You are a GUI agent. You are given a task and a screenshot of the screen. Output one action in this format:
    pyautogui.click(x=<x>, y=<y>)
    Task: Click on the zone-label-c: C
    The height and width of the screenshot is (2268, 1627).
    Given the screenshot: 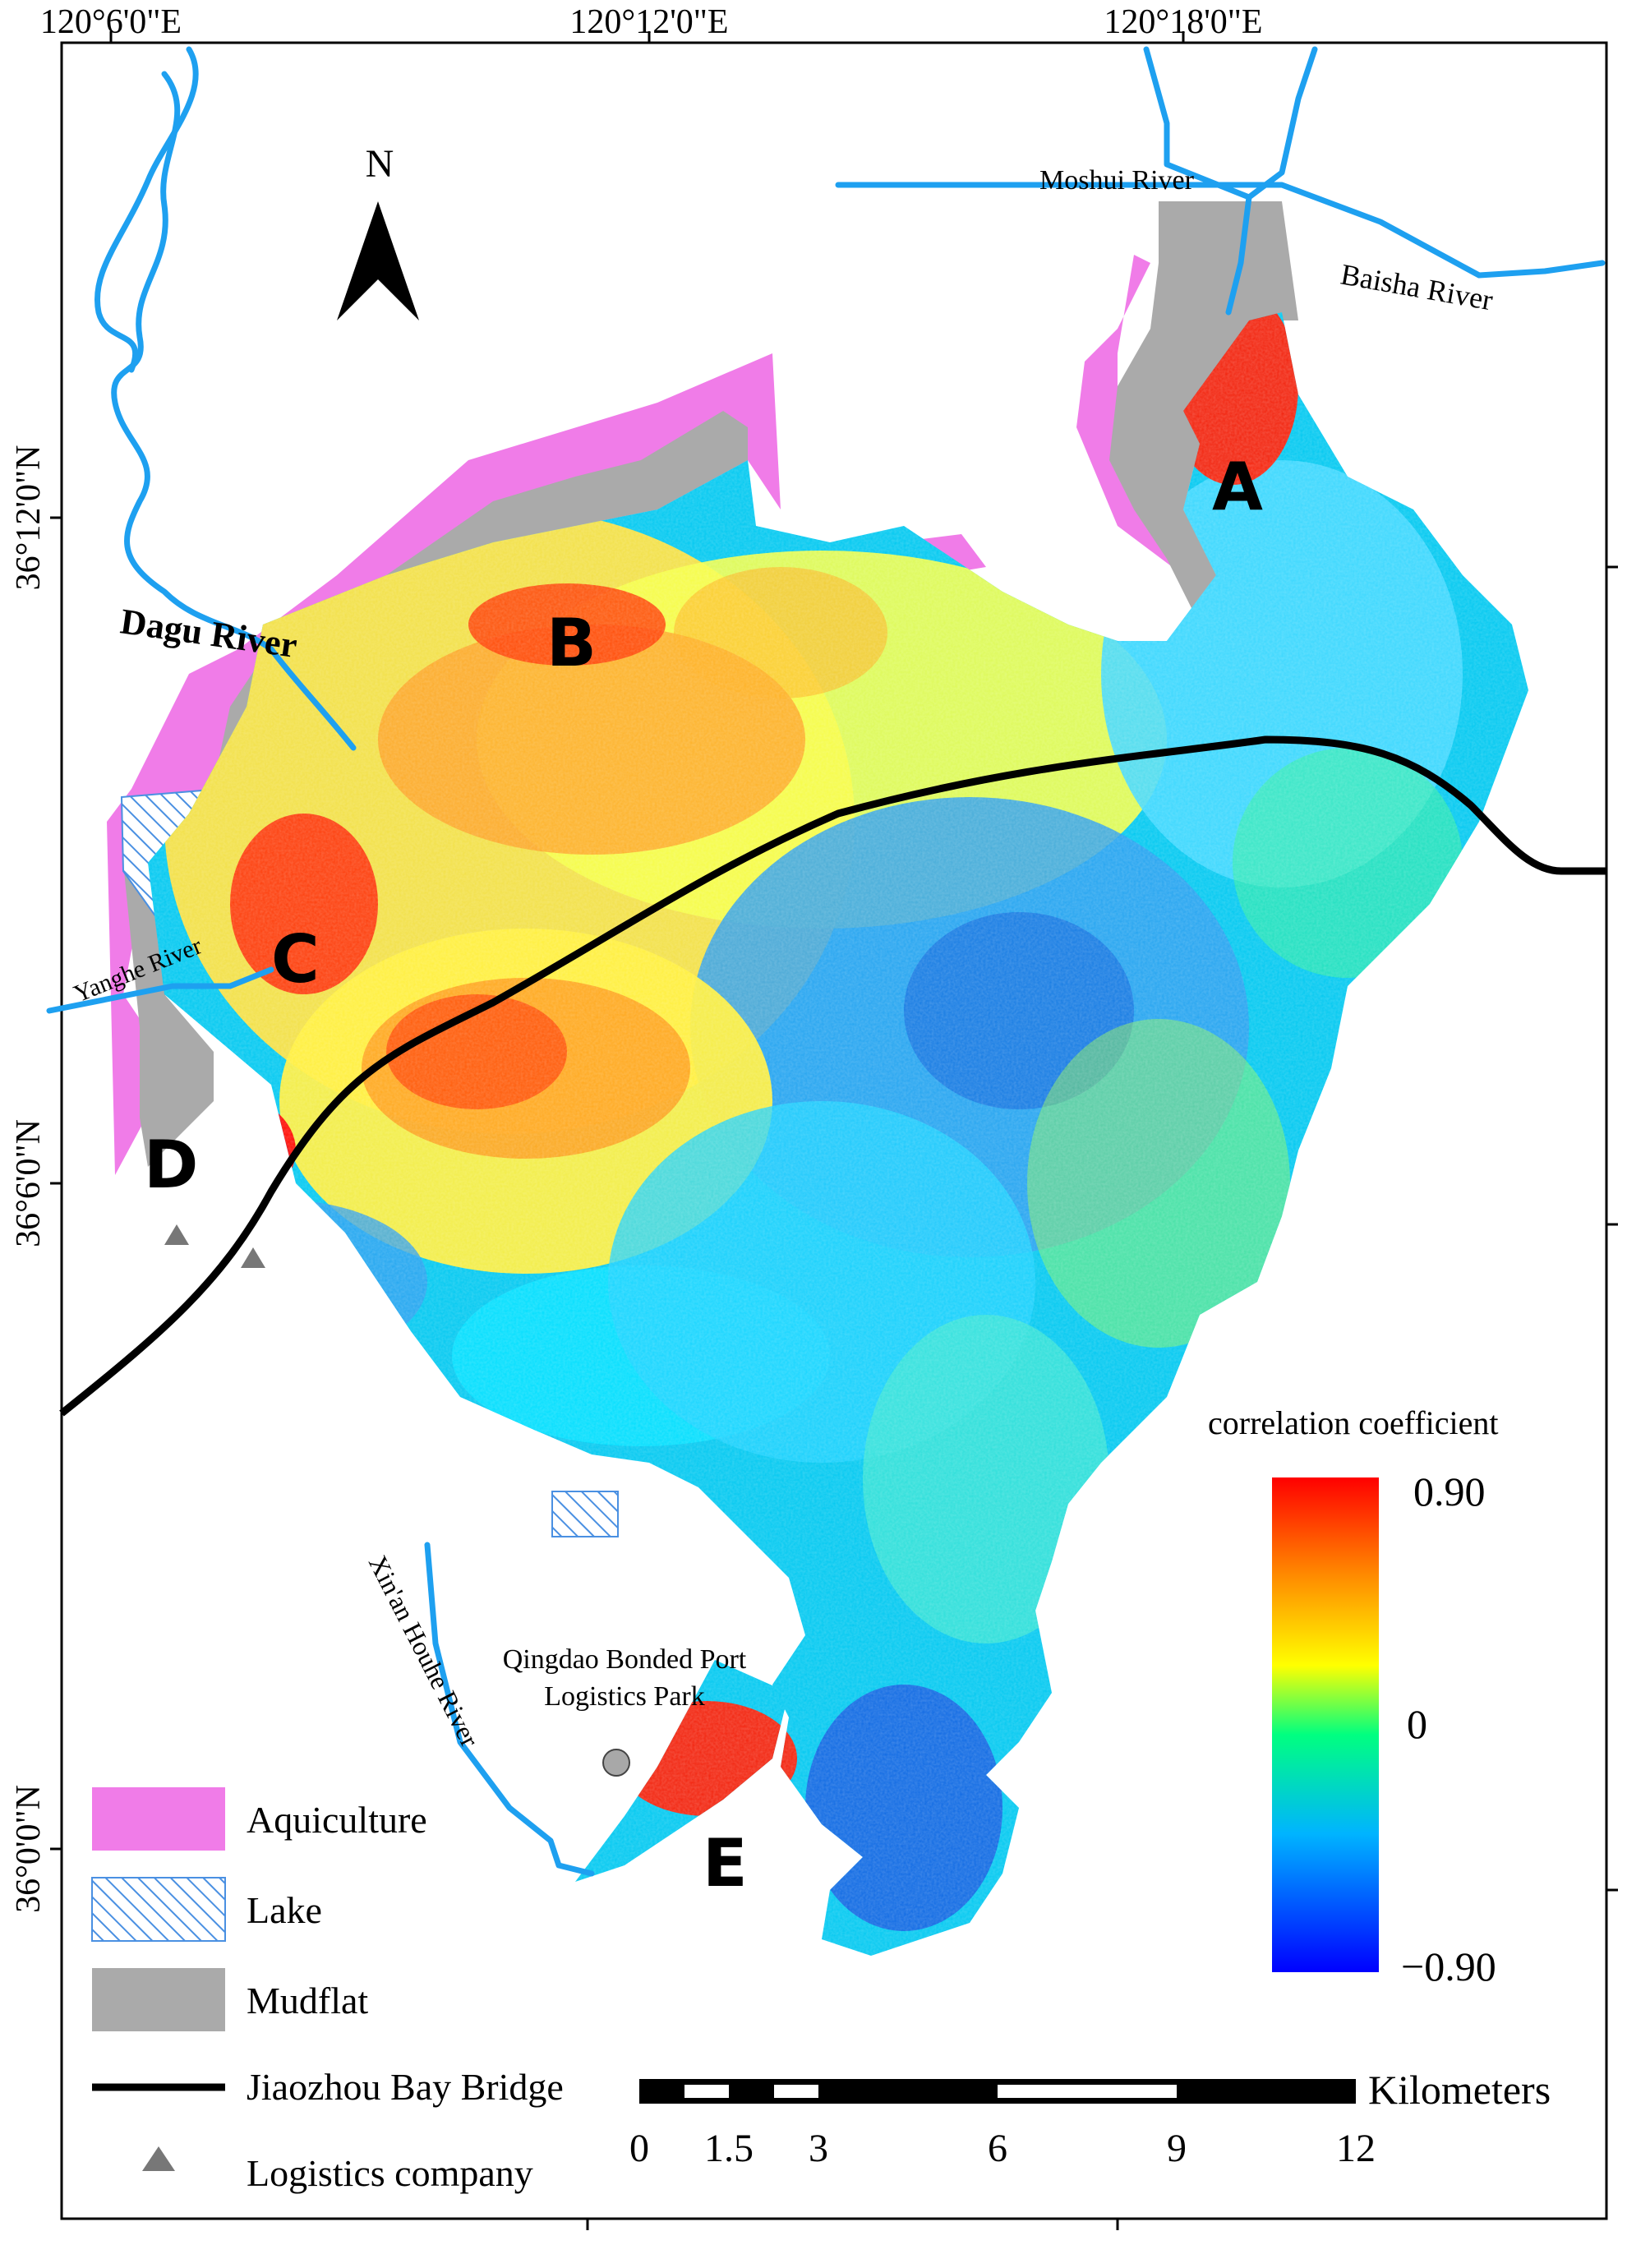 What is the action you would take?
    pyautogui.click(x=295, y=959)
    